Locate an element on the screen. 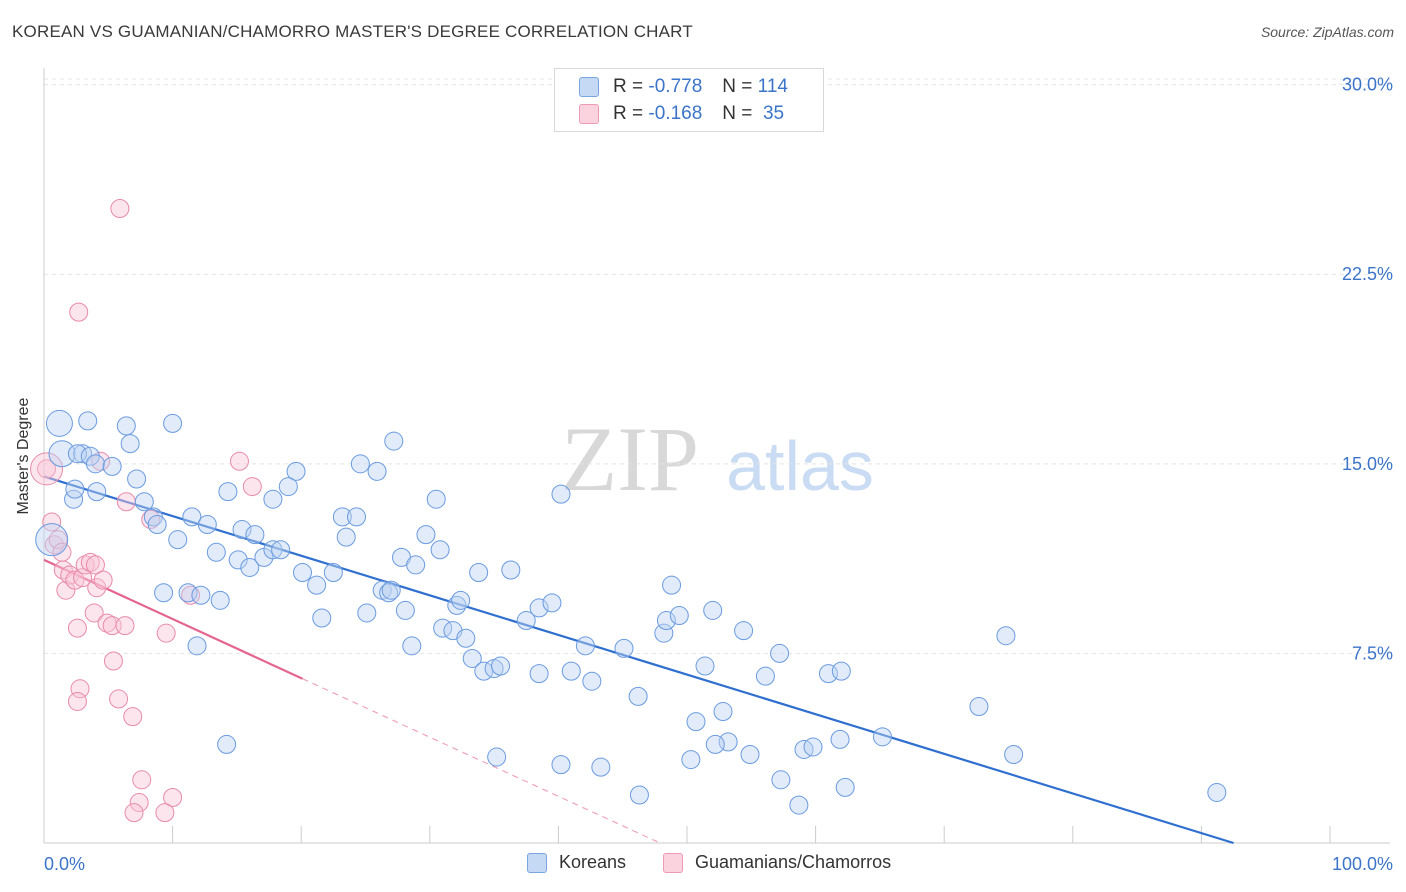 The width and height of the screenshot is (1406, 892). x-tick-label-1: 100.0% is located at coordinates (1362, 864).